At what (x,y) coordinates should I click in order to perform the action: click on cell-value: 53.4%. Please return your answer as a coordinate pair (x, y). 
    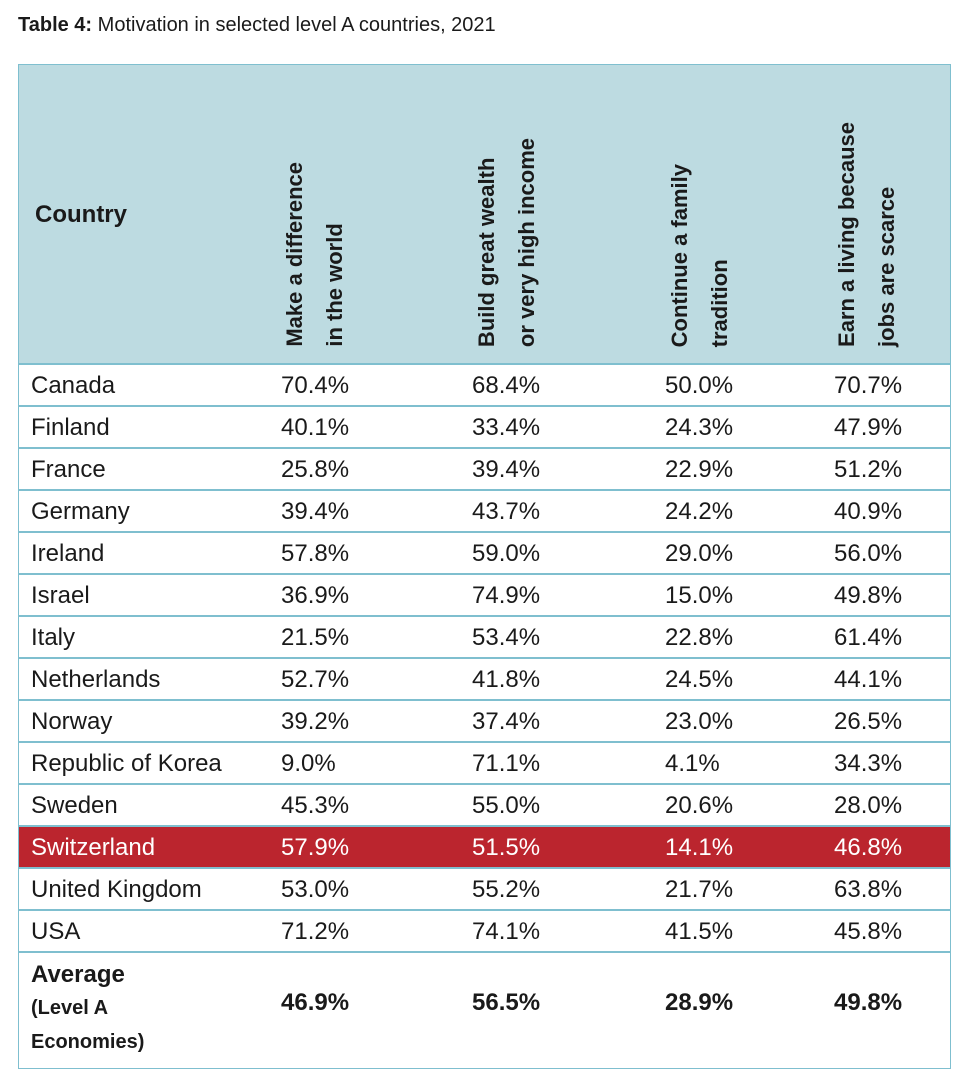
    Looking at the image, I should click on (506, 637).